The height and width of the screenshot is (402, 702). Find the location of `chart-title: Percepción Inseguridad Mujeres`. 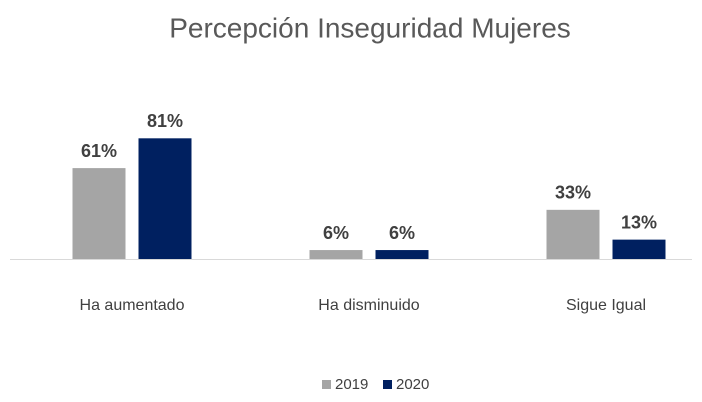

chart-title: Percepción Inseguridad Mujeres is located at coordinates (370, 27).